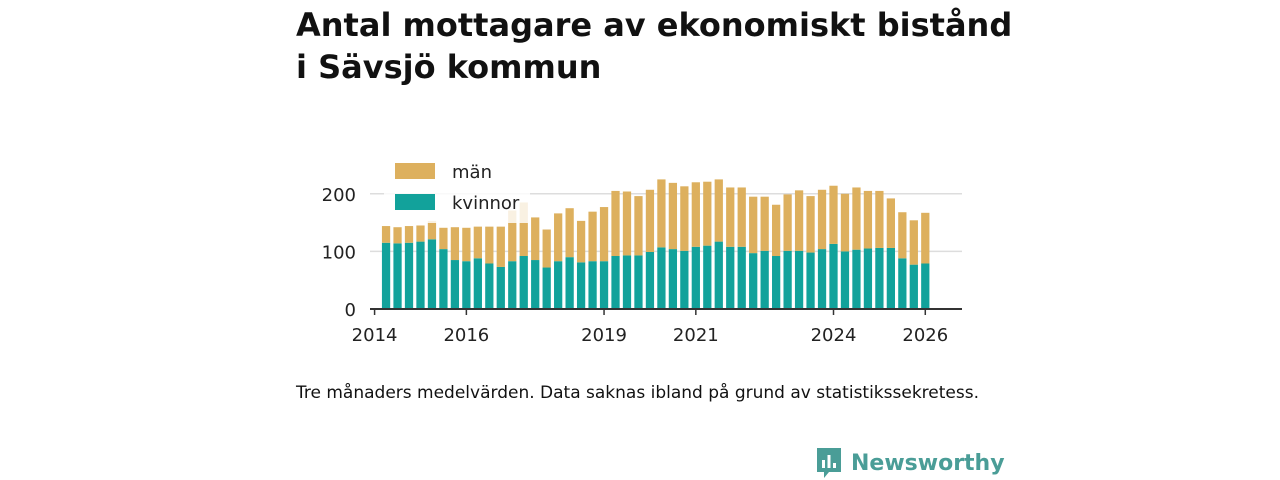 The height and width of the screenshot is (480, 1280). Describe the element at coordinates (466, 335) in the screenshot. I see `x-tick-label: 2016` at that location.